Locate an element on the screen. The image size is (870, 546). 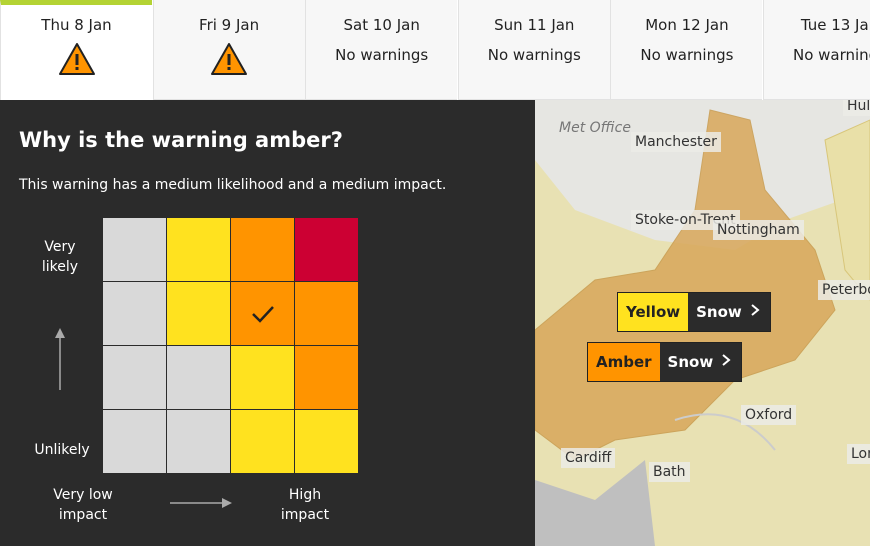
map-place: Peterborough is located at coordinates (844, 290).